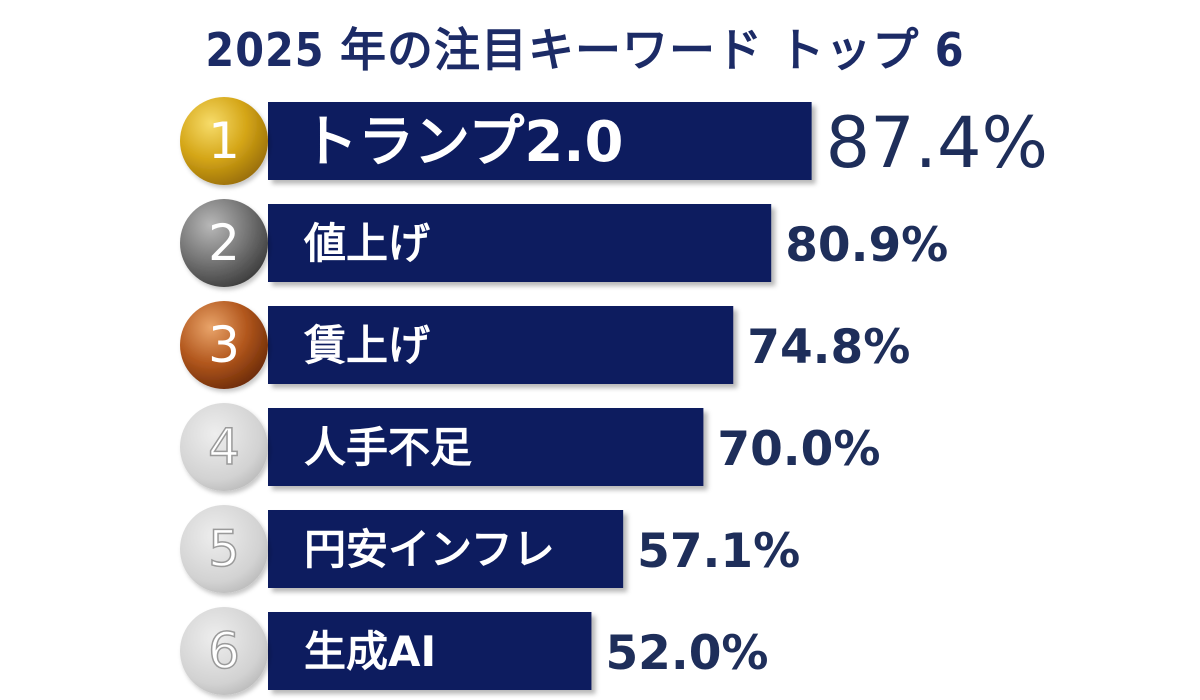  I want to click on rank-number: 3, so click(224, 345).